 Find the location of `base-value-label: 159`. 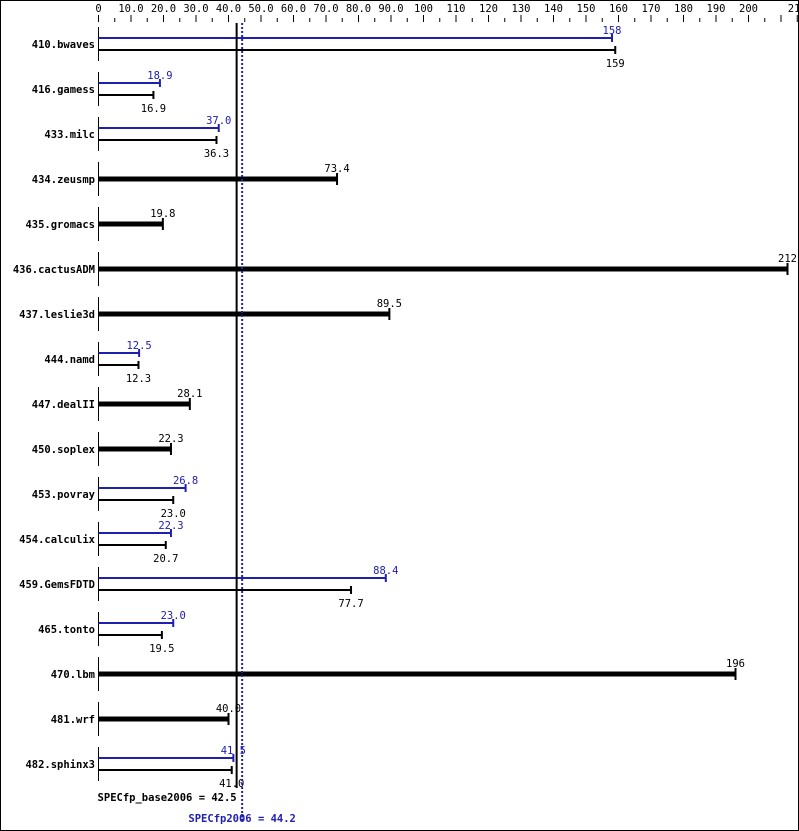

base-value-label: 159 is located at coordinates (615, 64).